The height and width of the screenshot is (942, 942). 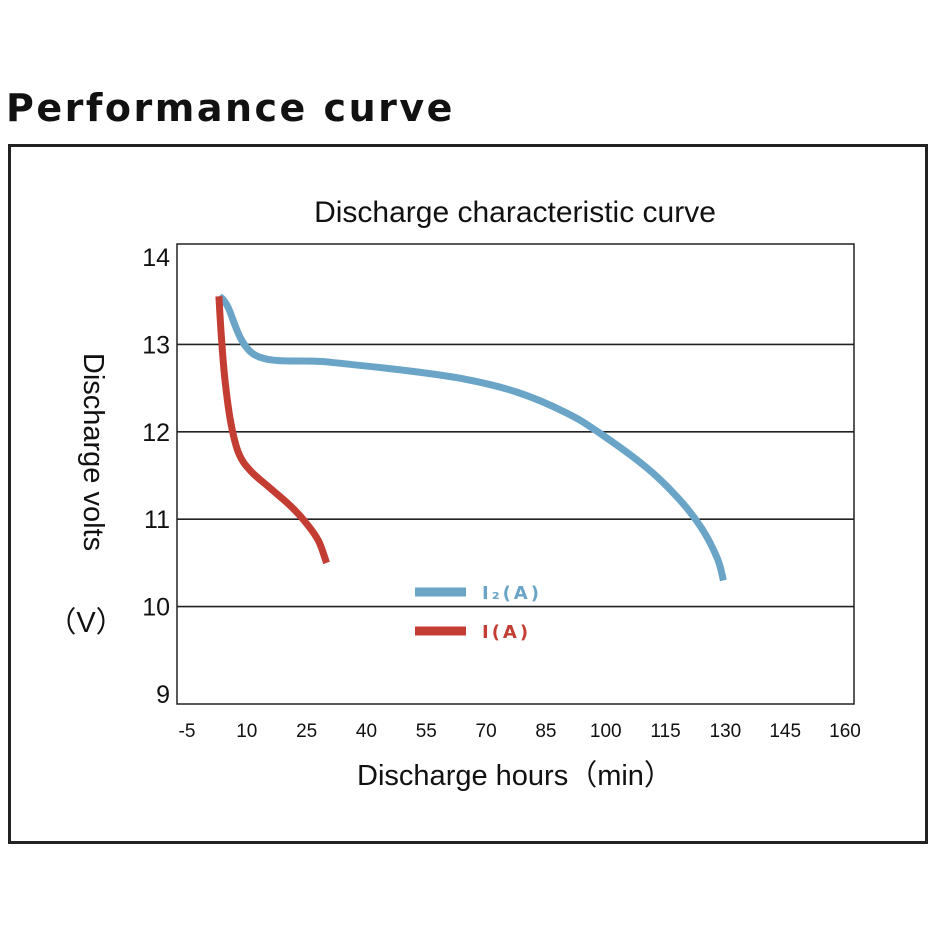 I want to click on legend: I₂(A) I(A), so click(x=478, y=613).